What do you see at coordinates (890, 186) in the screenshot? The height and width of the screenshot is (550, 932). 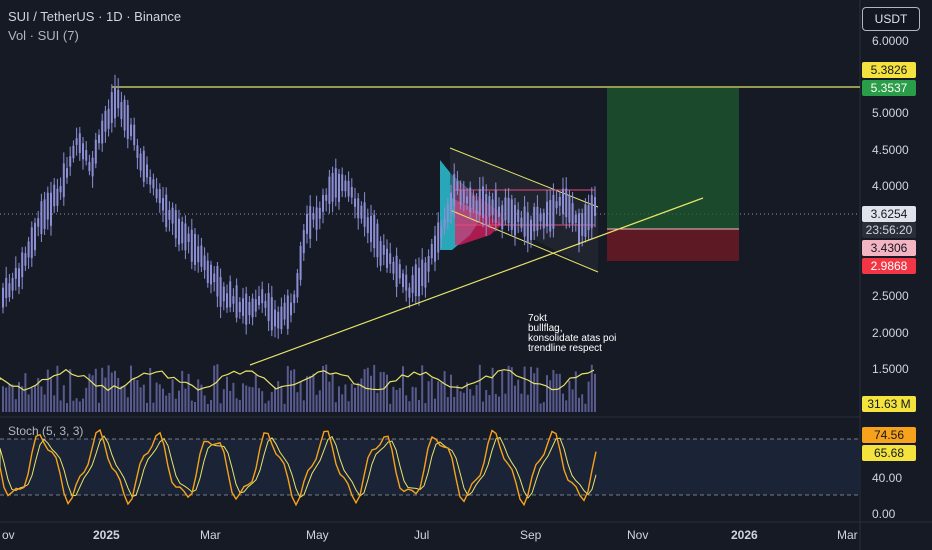 I see `price-tick: 4.0000` at bounding box center [890, 186].